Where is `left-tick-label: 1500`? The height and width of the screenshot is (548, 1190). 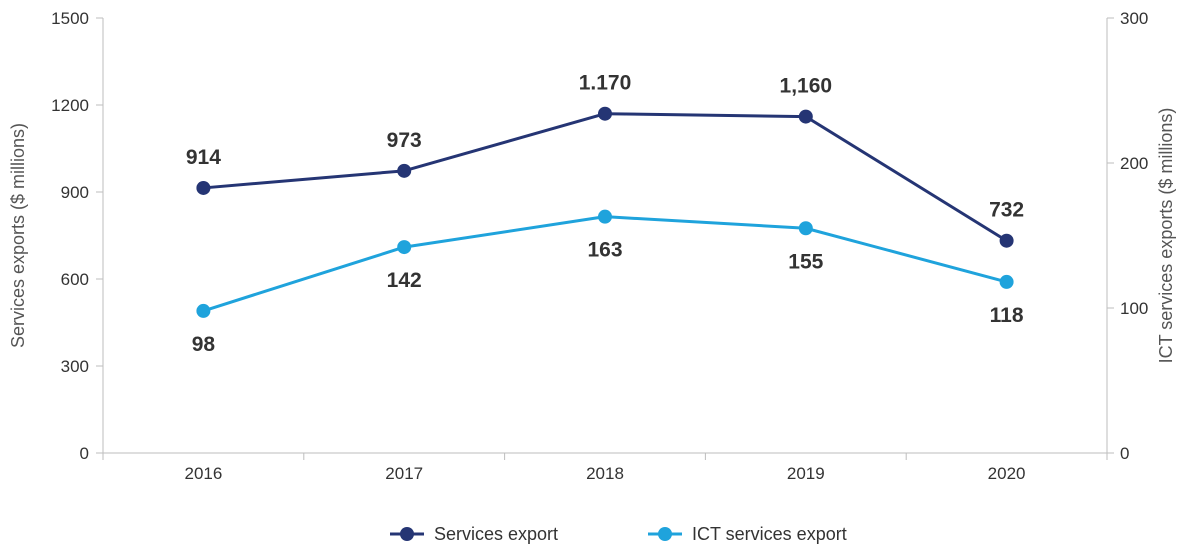 left-tick-label: 1500 is located at coordinates (70, 18).